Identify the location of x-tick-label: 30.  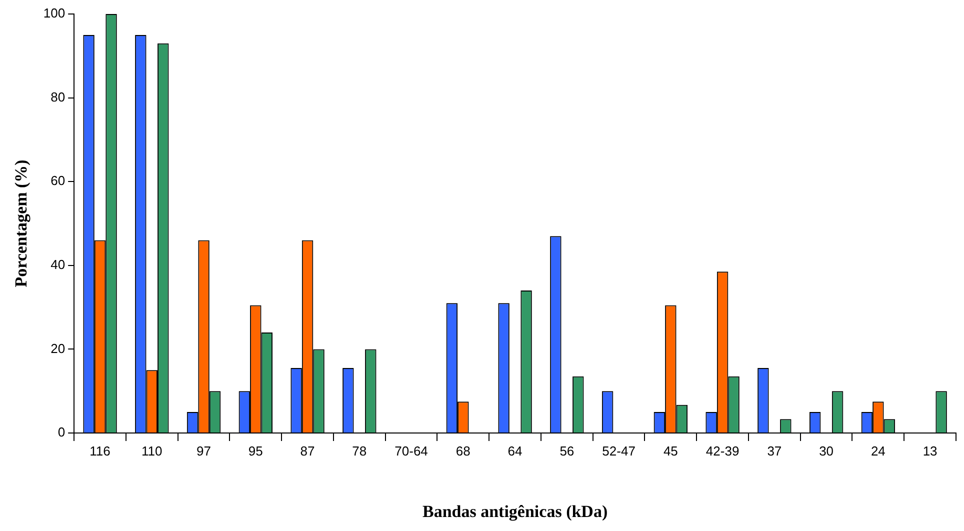
(826, 450).